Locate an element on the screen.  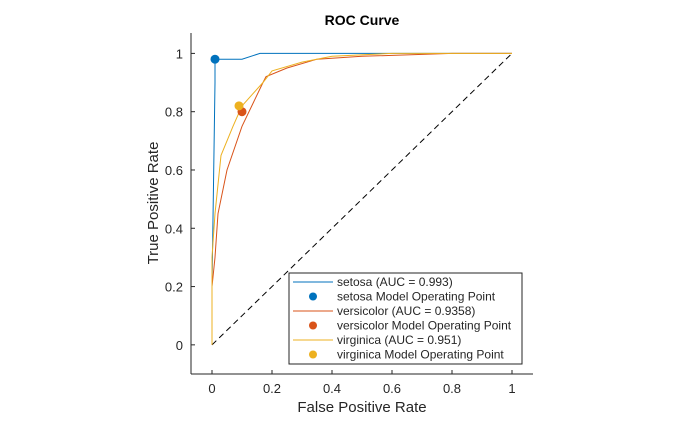
x-tick-label: 0.6 is located at coordinates (392, 388).